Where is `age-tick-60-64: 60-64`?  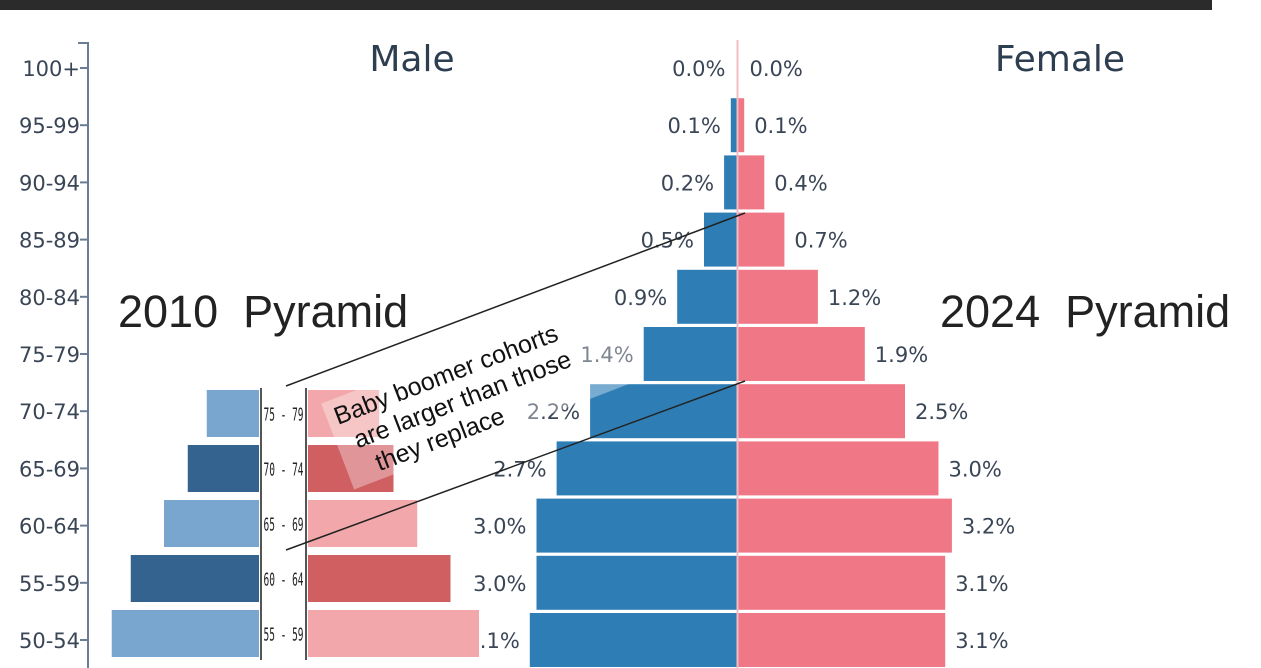
age-tick-60-64: 60-64 is located at coordinates (49, 527).